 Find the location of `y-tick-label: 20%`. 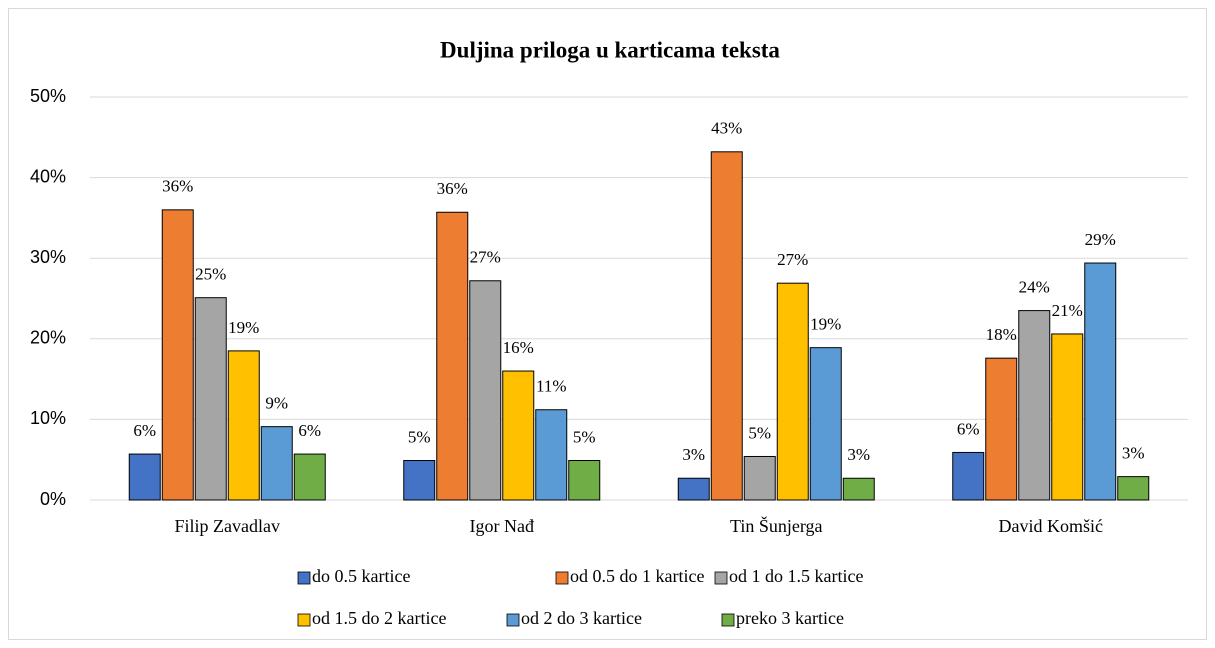

y-tick-label: 20% is located at coordinates (48, 338).